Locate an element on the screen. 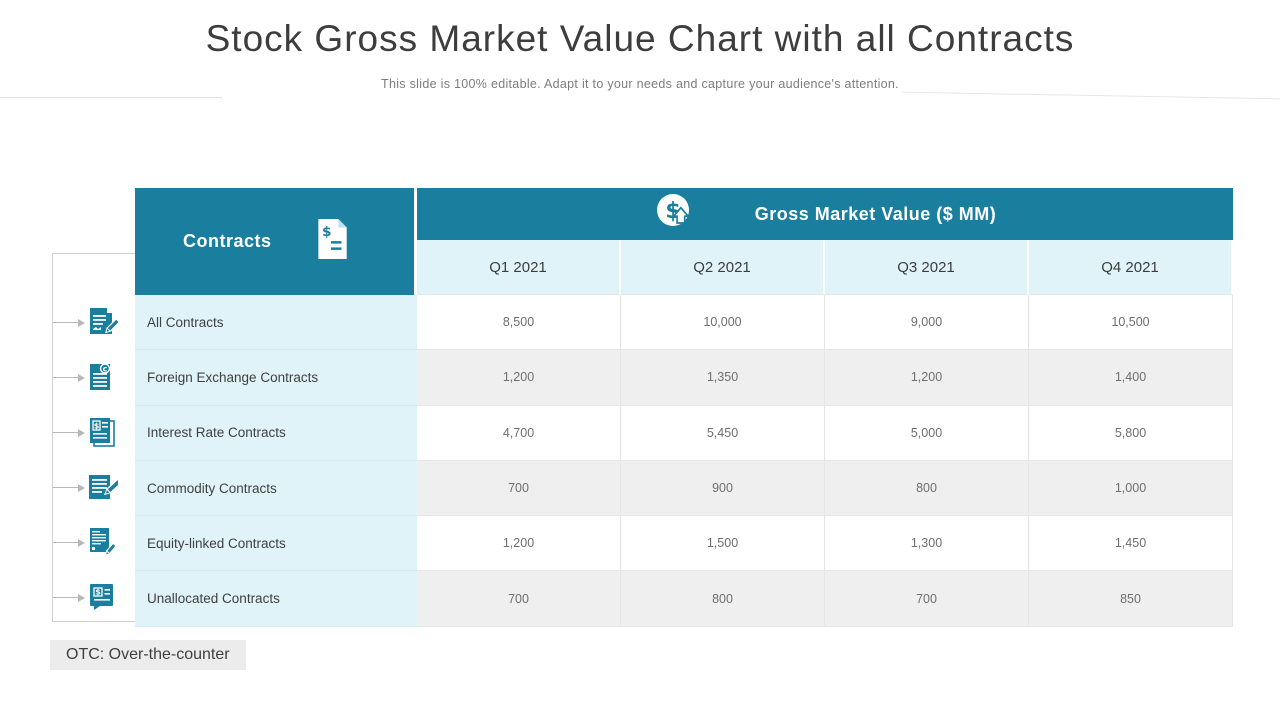  table-cell: 1,300 is located at coordinates (927, 544).